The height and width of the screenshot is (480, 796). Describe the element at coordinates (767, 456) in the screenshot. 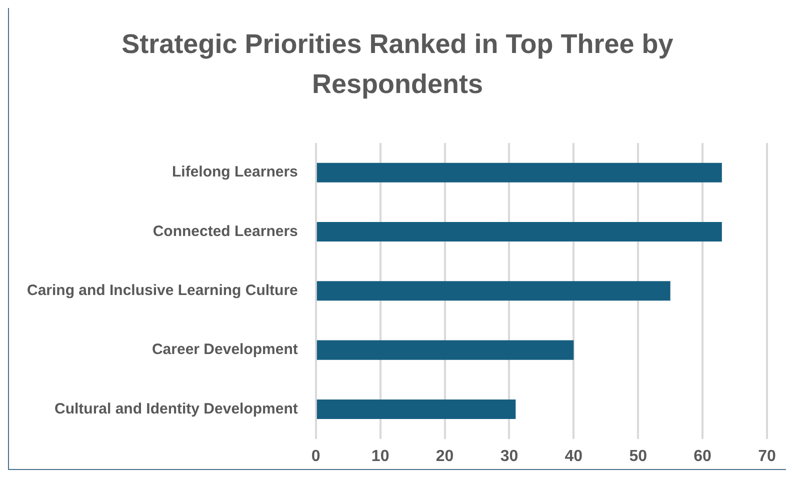

I see `x-tick-label: 70` at that location.